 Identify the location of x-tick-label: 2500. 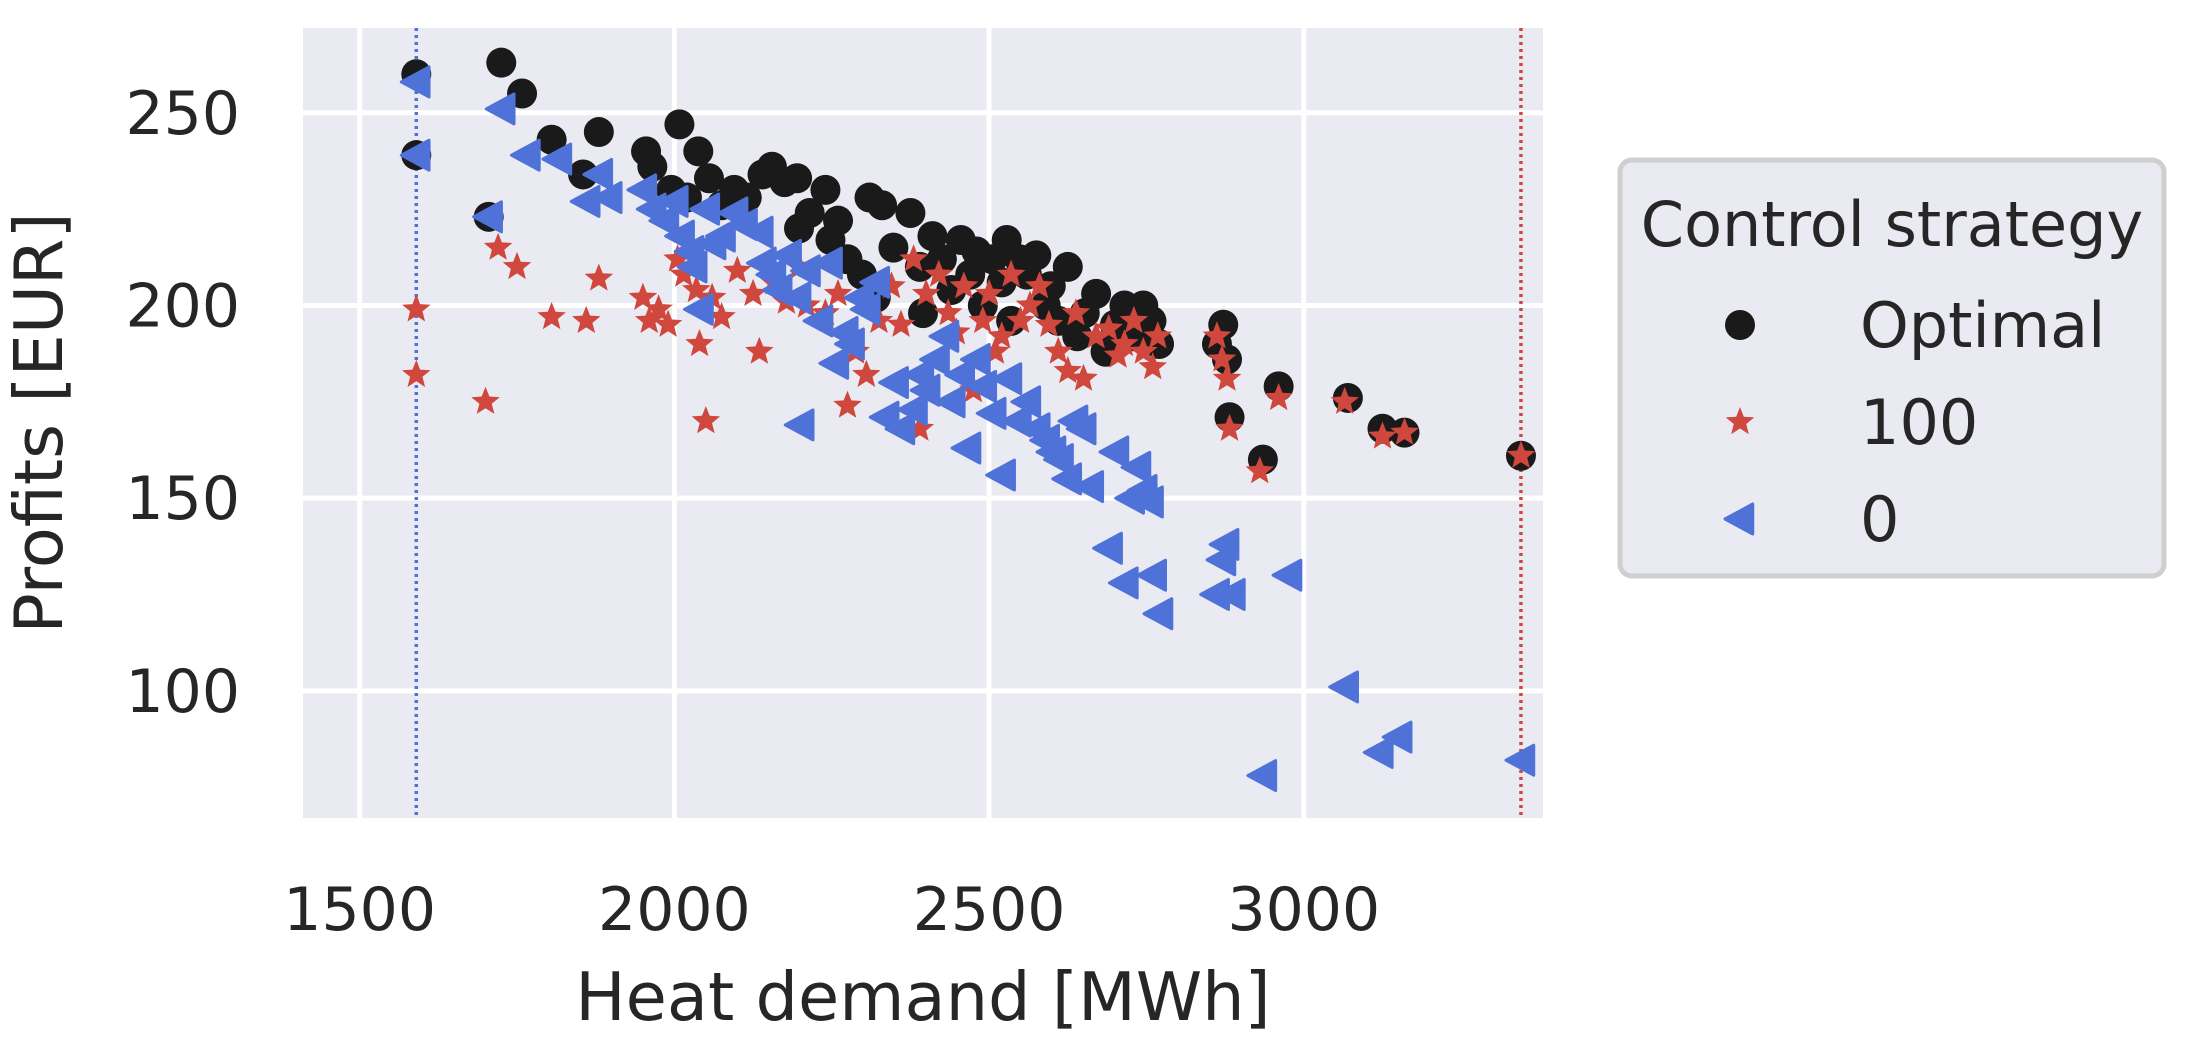
(989, 910).